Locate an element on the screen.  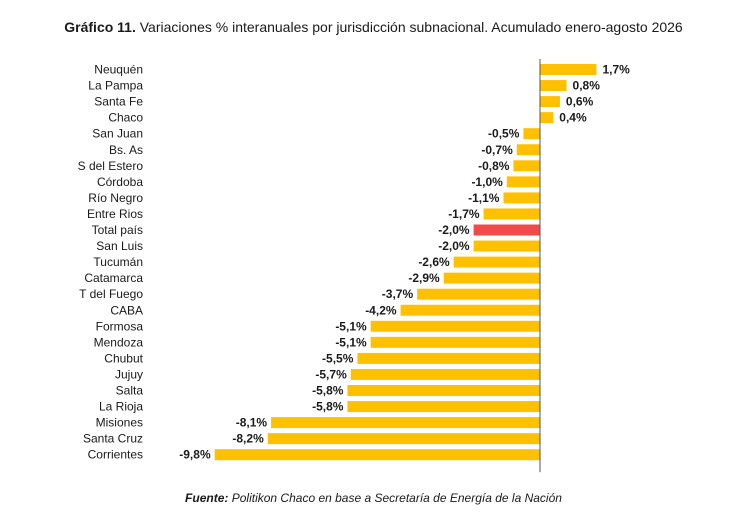
data-label: -1,0% is located at coordinates (487, 182).